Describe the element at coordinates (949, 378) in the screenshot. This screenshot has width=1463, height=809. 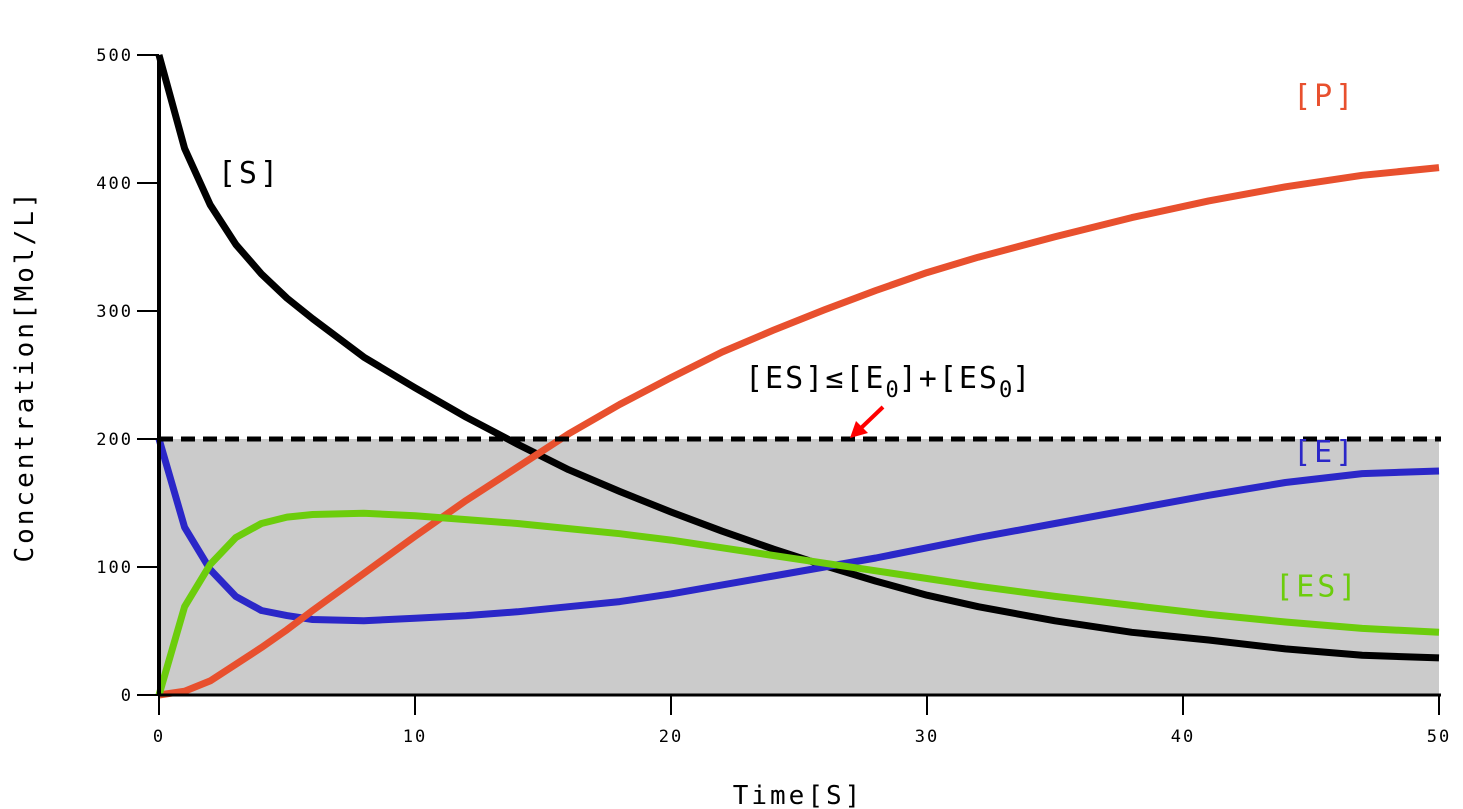
I see `bound-annotation-mid: ]+[ES` at that location.